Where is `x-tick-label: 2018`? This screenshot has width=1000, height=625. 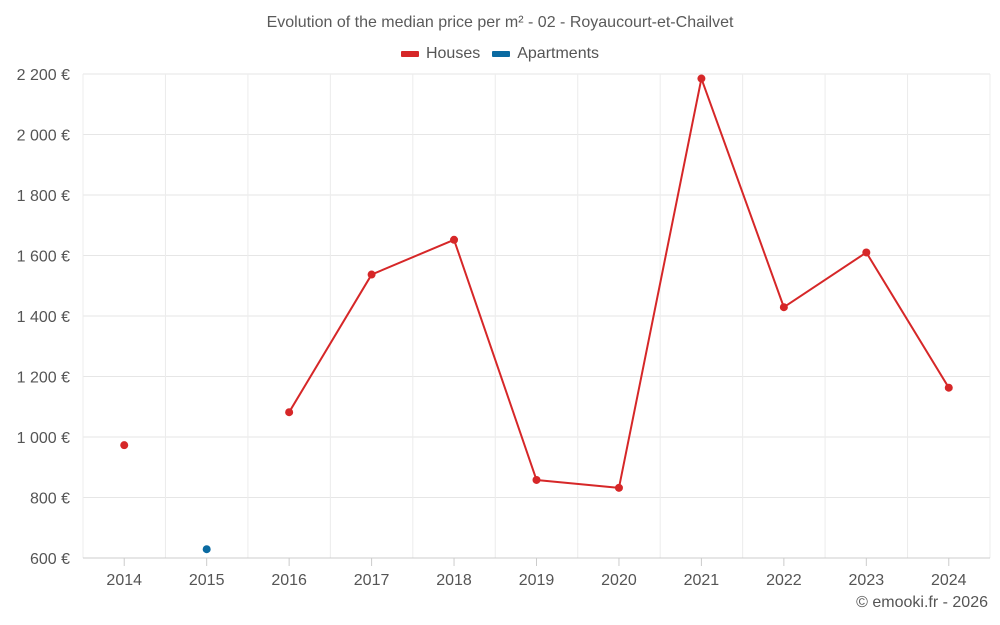 x-tick-label: 2018 is located at coordinates (454, 580).